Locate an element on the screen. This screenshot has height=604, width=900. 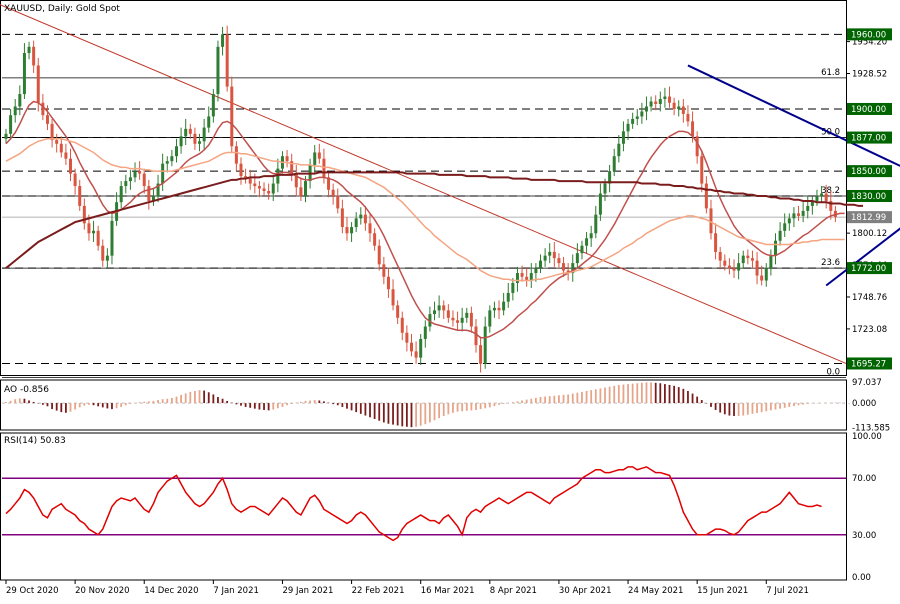
current-price-box is located at coordinates (869, 217).